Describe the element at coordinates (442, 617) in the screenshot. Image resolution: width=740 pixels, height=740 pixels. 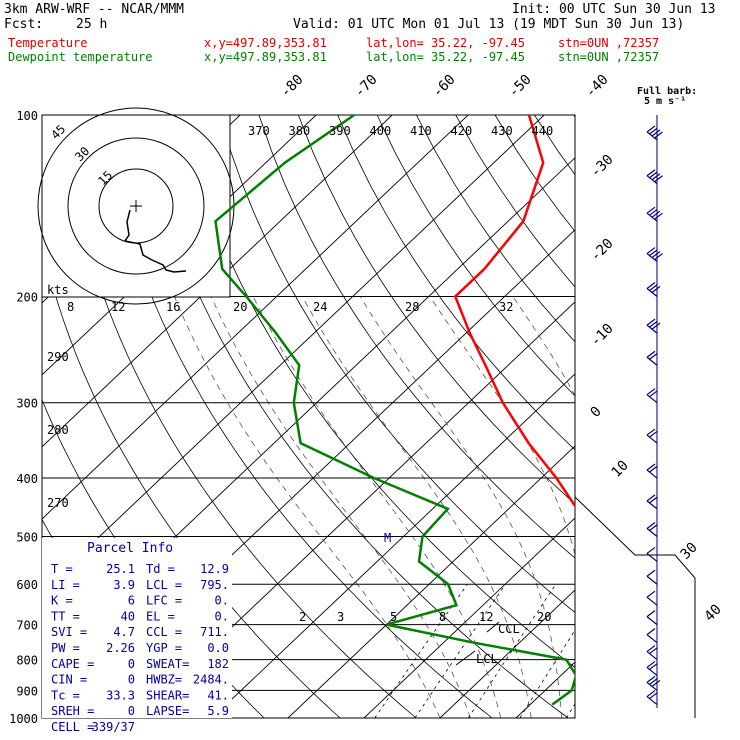
I see `mixing-ratio-label: 8` at that location.